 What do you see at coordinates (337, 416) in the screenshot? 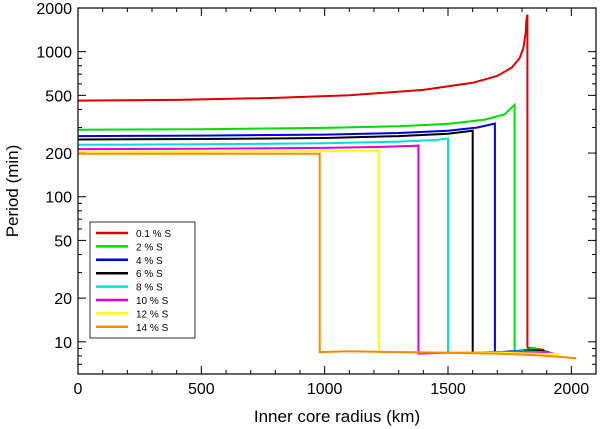
I see `x-axis-label: Inner core radius (km)` at bounding box center [337, 416].